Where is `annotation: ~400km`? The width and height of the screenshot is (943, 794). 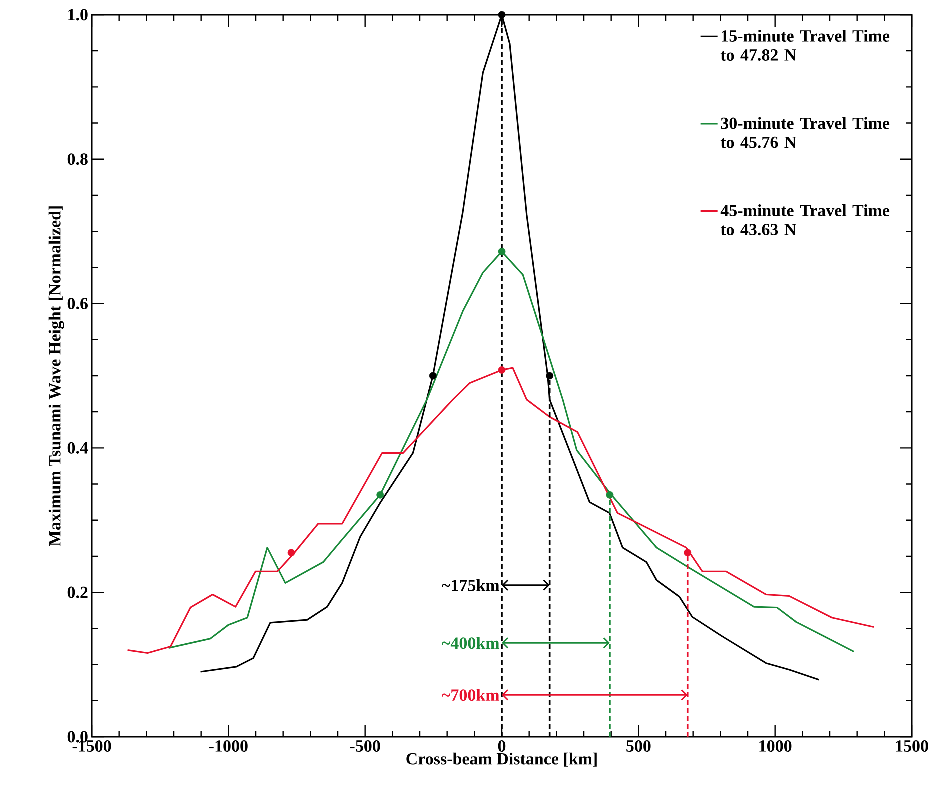
annotation: ~400km is located at coordinates (471, 643).